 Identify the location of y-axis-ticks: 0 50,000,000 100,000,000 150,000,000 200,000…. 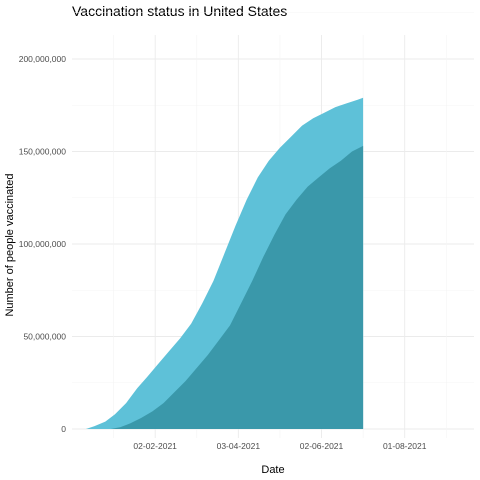
(43, 244).